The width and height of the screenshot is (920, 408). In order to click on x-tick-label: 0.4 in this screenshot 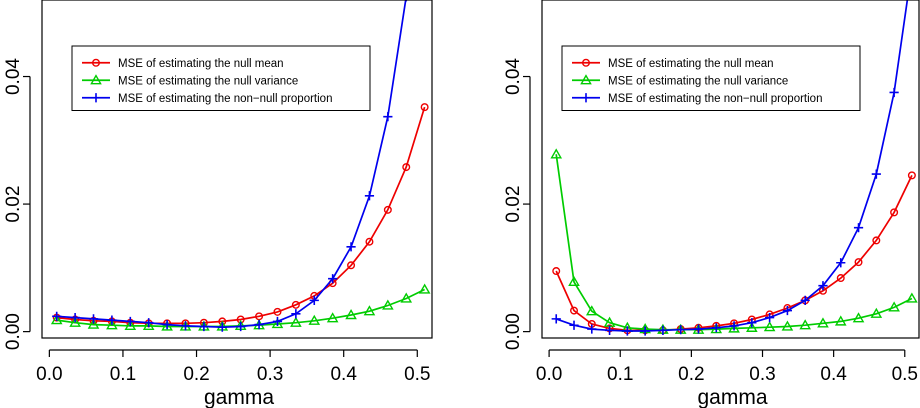, I will do `click(343, 374)`.